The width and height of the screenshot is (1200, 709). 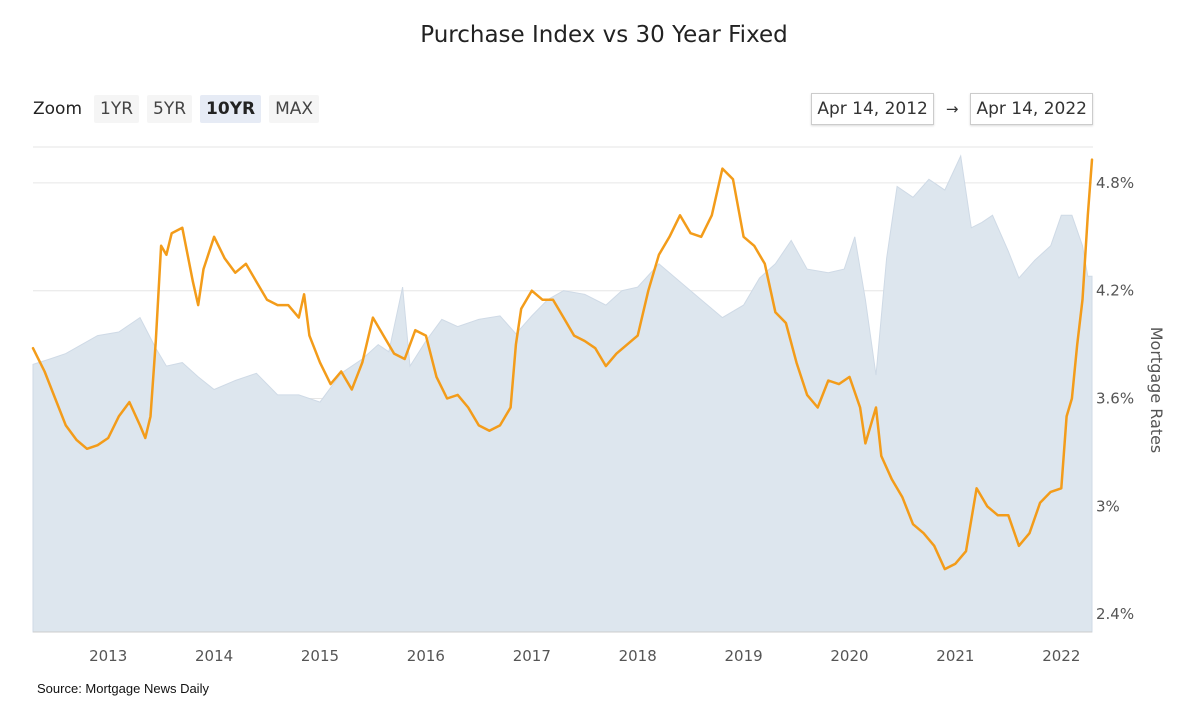 What do you see at coordinates (1115, 291) in the screenshot?
I see `y-tick-label: 4.2%` at bounding box center [1115, 291].